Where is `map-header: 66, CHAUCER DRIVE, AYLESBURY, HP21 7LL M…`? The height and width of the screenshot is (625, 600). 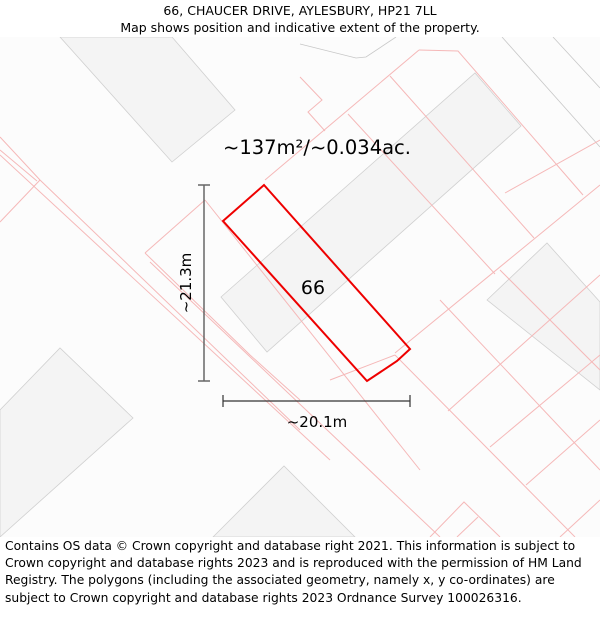
map-header: 66, CHAUCER DRIVE, AYLESBURY, HP21 7LL M… is located at coordinates (300, 18).